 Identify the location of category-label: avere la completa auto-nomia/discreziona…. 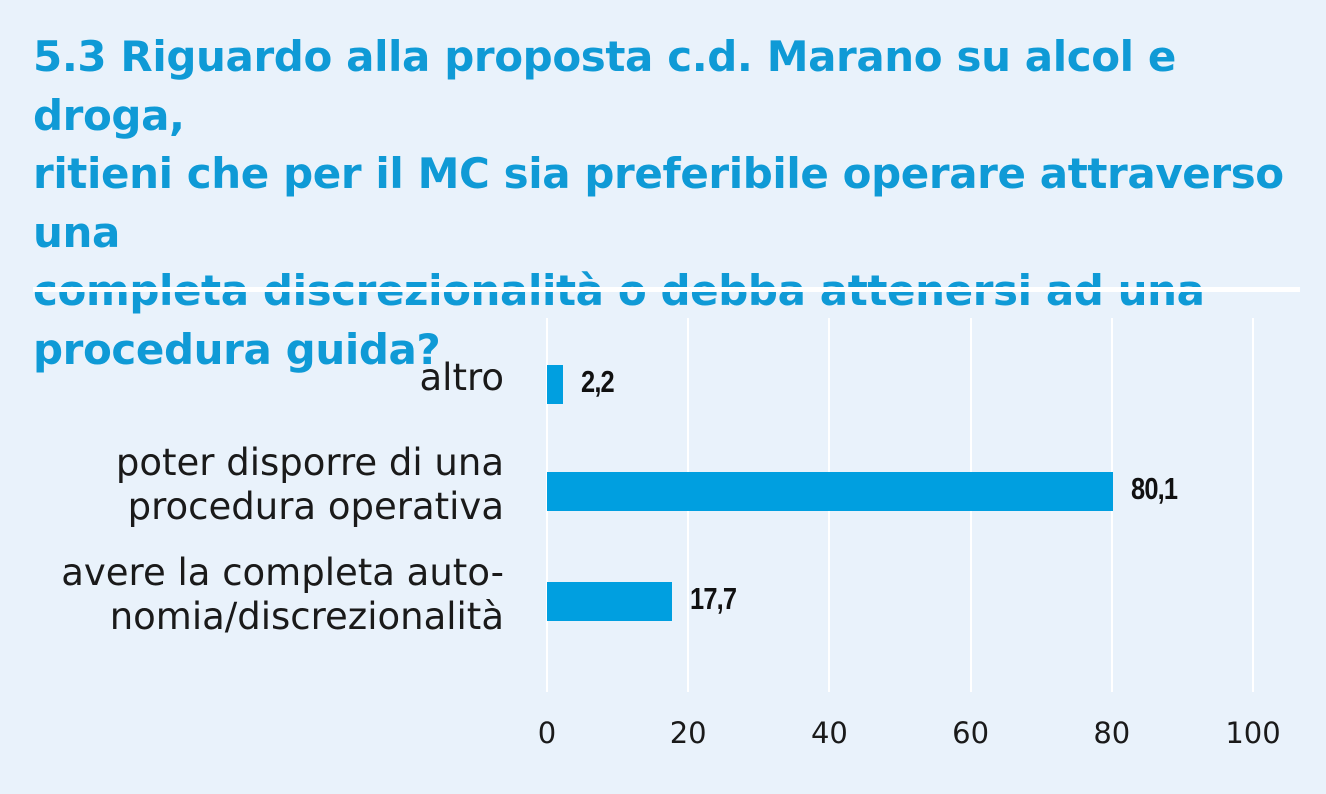
(282, 595).